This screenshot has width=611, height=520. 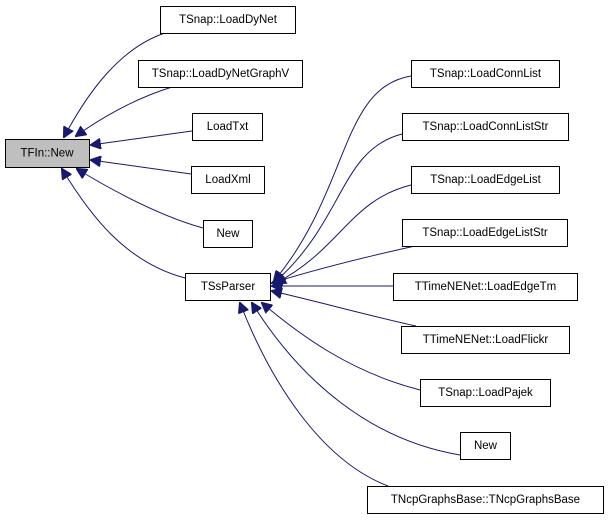 I want to click on node-tncpgraphsbase: TNcpGraphsBase::TNcpGraphsBase, so click(x=485, y=500).